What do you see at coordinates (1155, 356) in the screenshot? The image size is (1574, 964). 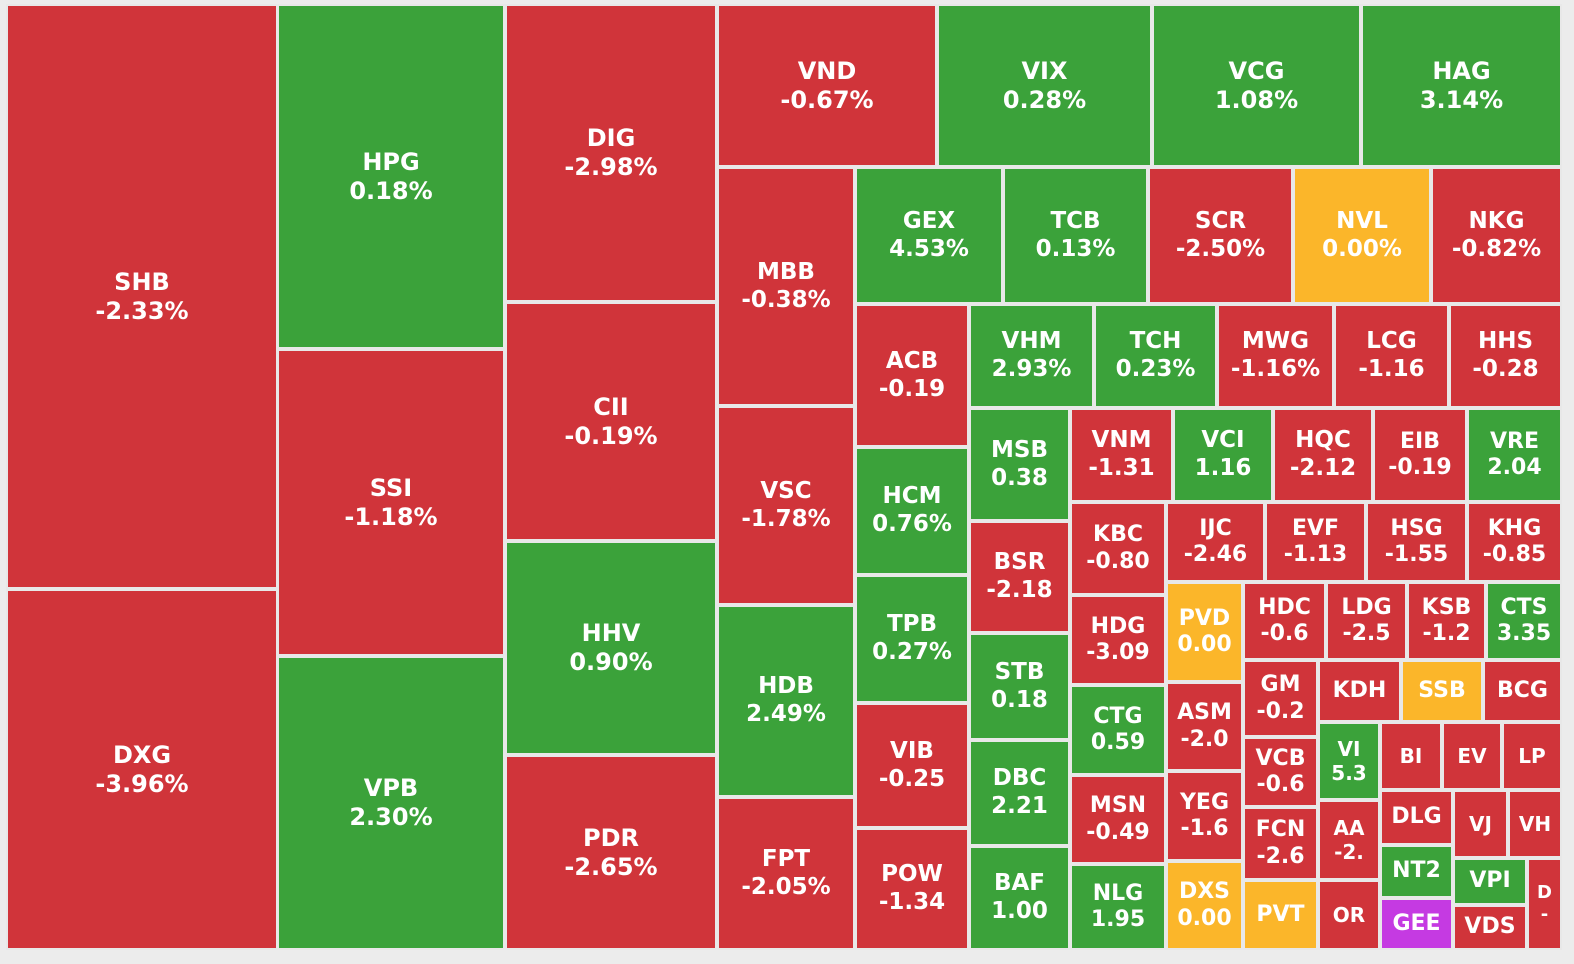 I see `tile-tch: TCH 0.23%` at bounding box center [1155, 356].